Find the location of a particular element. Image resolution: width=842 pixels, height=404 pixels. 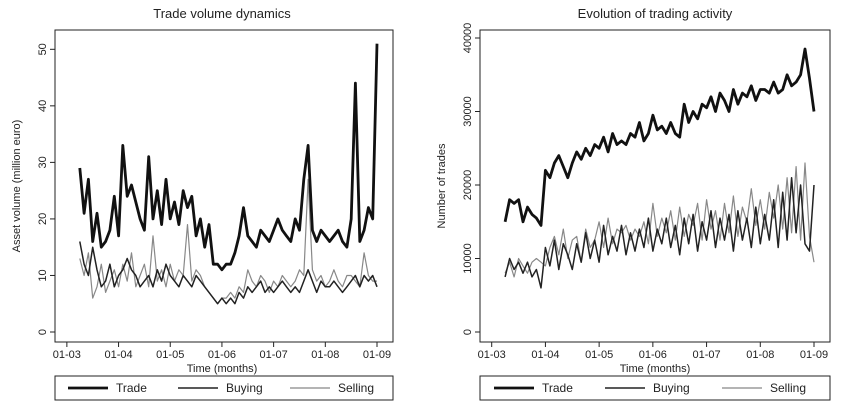

y-tick-label: 40 is located at coordinates (43, 106).